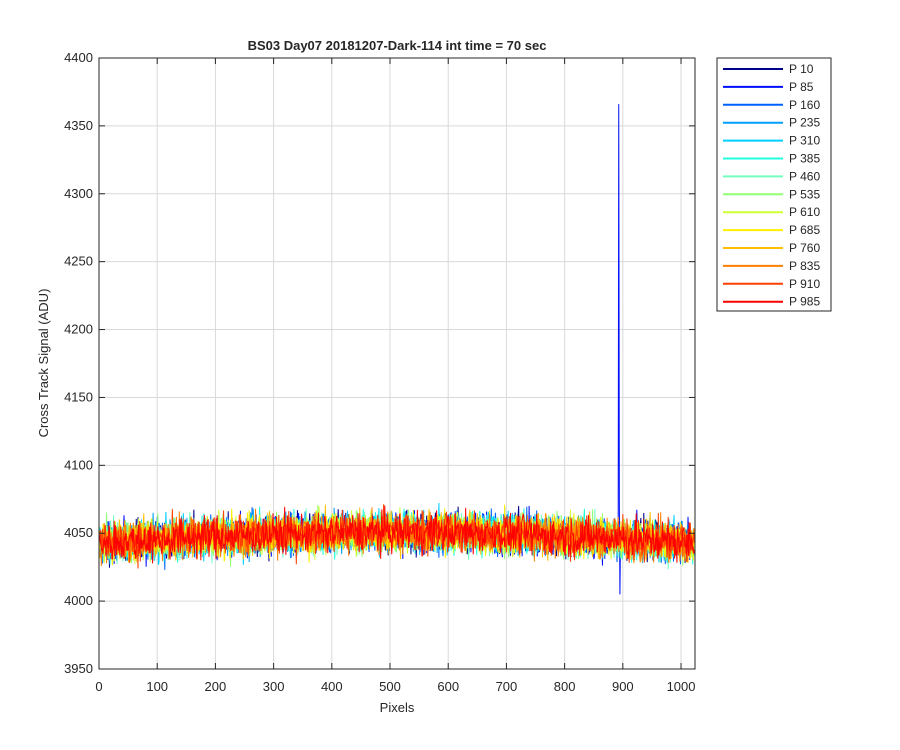  What do you see at coordinates (804, 123) in the screenshot?
I see `legend-entry-label: P 235` at bounding box center [804, 123].